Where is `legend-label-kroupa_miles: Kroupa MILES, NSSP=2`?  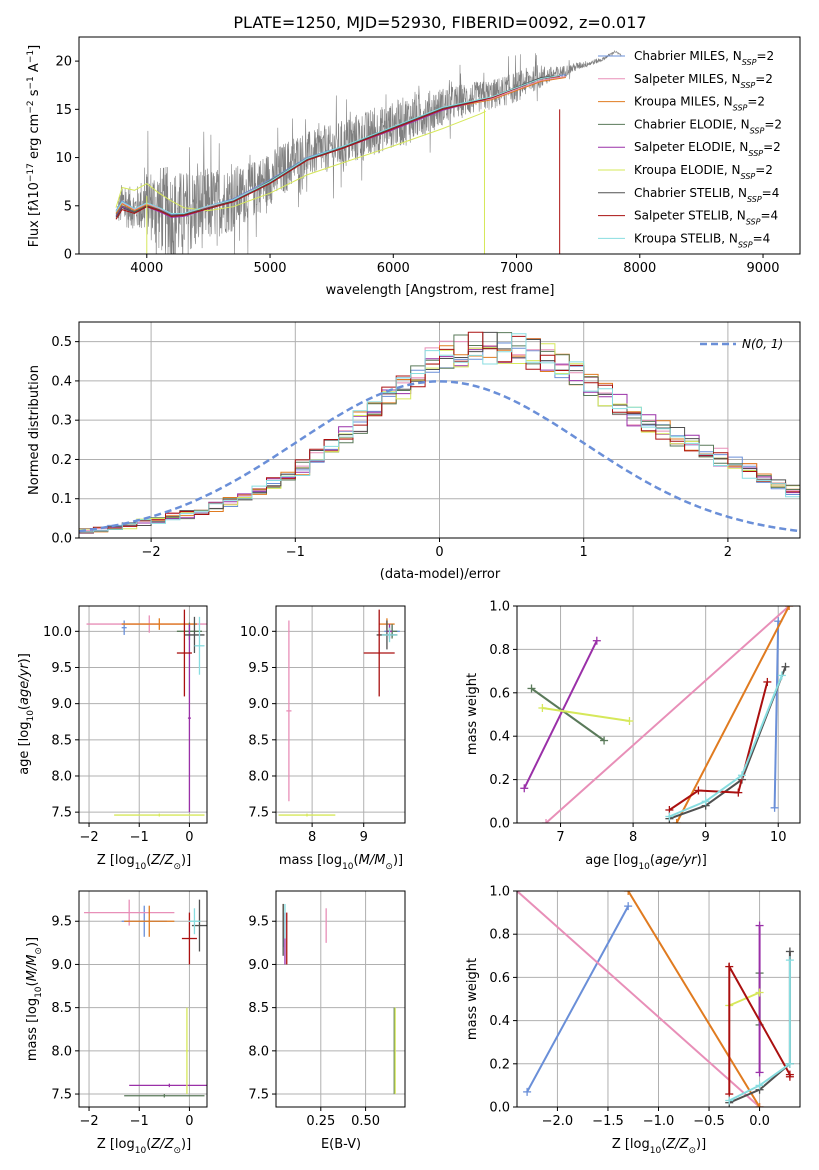 legend-label-kroupa_miles: Kroupa MILES, NSSP=2 is located at coordinates (699, 104).